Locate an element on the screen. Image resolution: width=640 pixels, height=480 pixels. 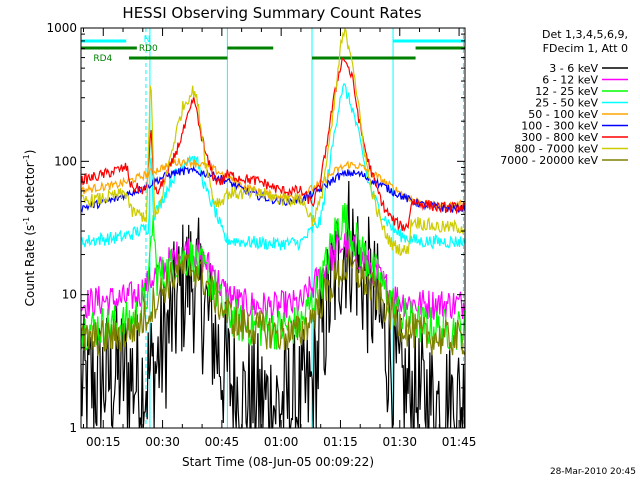
legend-entry-label: 300 - 800 keV is located at coordinates (559, 137).